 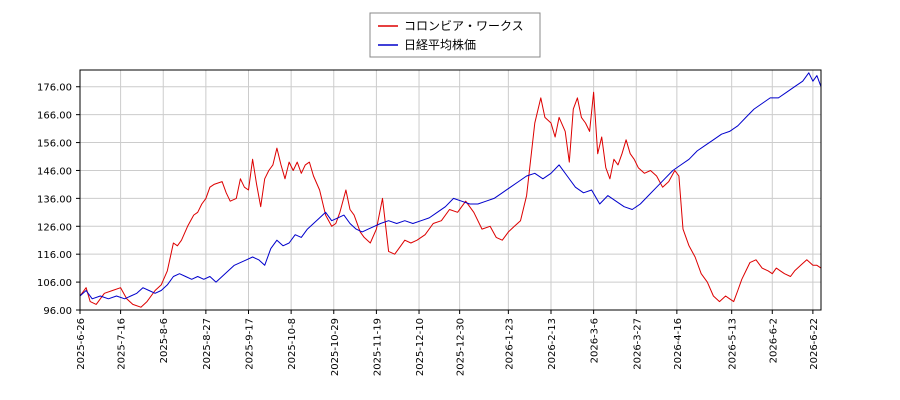 What do you see at coordinates (54, 144) in the screenshot?
I see `y-tick-label: 156.00` at bounding box center [54, 144].